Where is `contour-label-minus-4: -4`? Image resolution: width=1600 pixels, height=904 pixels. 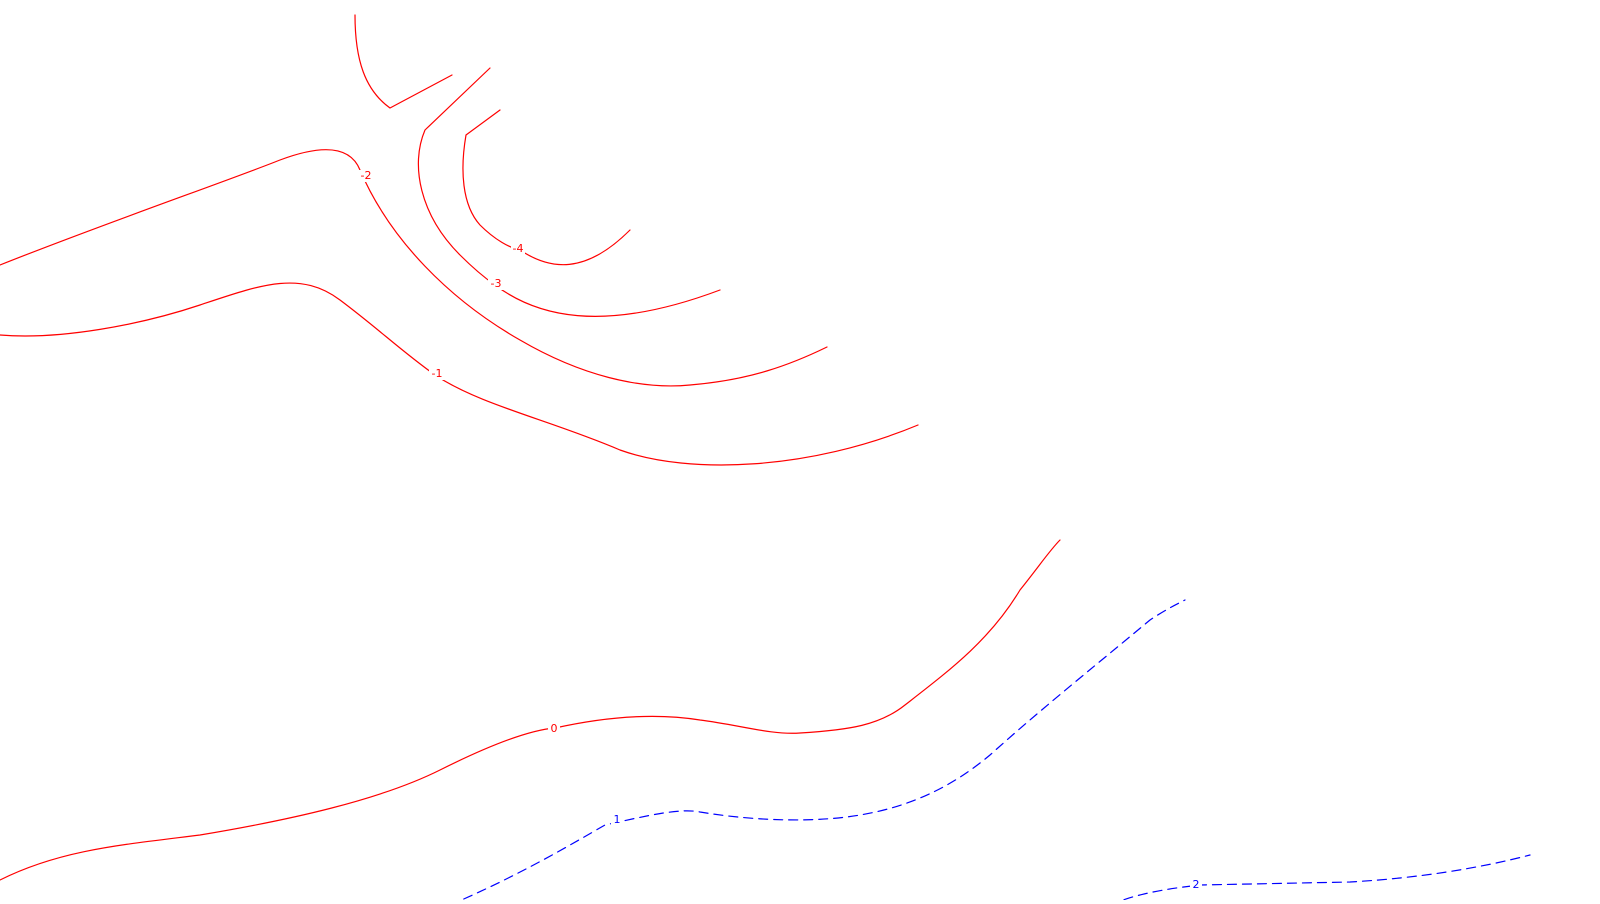
contour-label-minus-4: -4 is located at coordinates (518, 248).